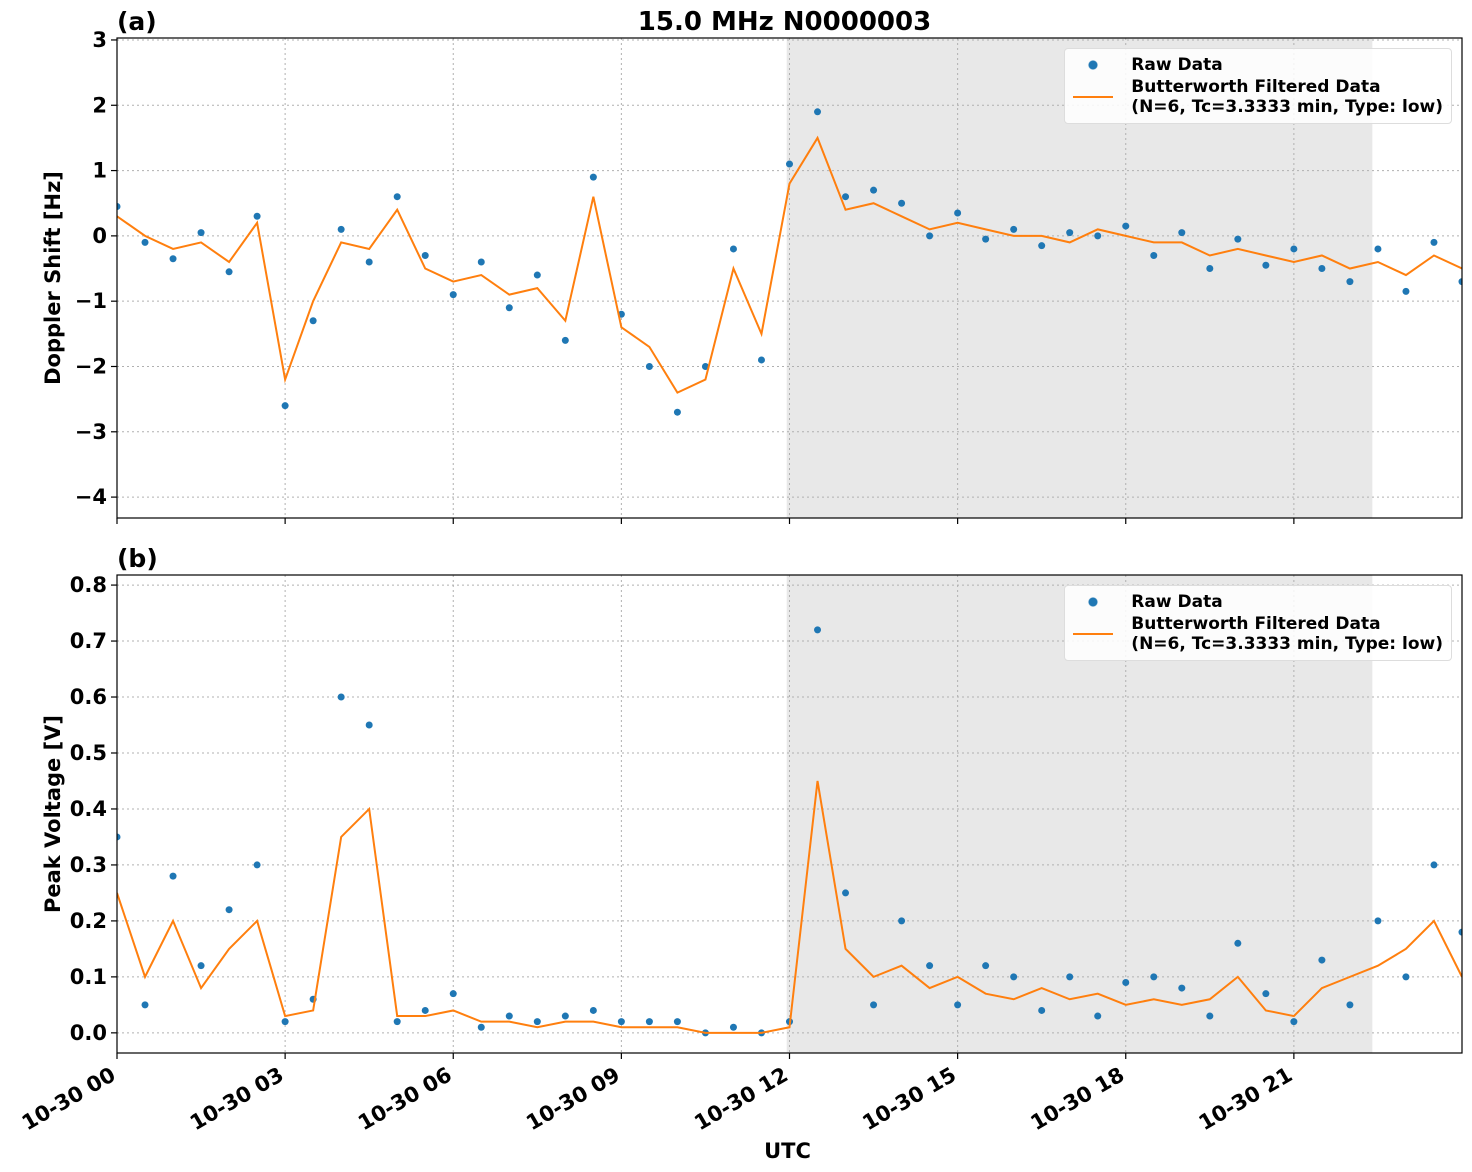 The height and width of the screenshot is (1172, 1472). What do you see at coordinates (99, 236) in the screenshot?
I see `y-tick-label: 0` at bounding box center [99, 236].